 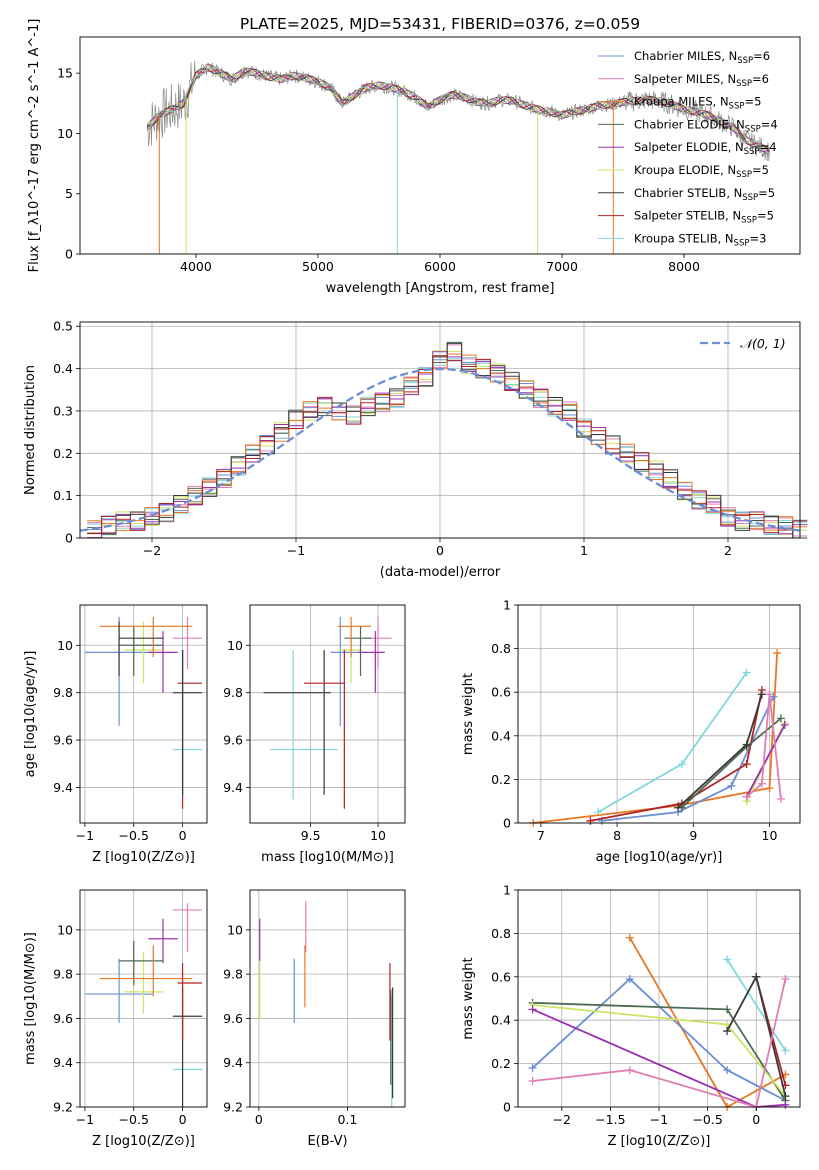 I want to click on legend-label: Chabrier STELIB, NSSP=5, so click(x=704, y=194).